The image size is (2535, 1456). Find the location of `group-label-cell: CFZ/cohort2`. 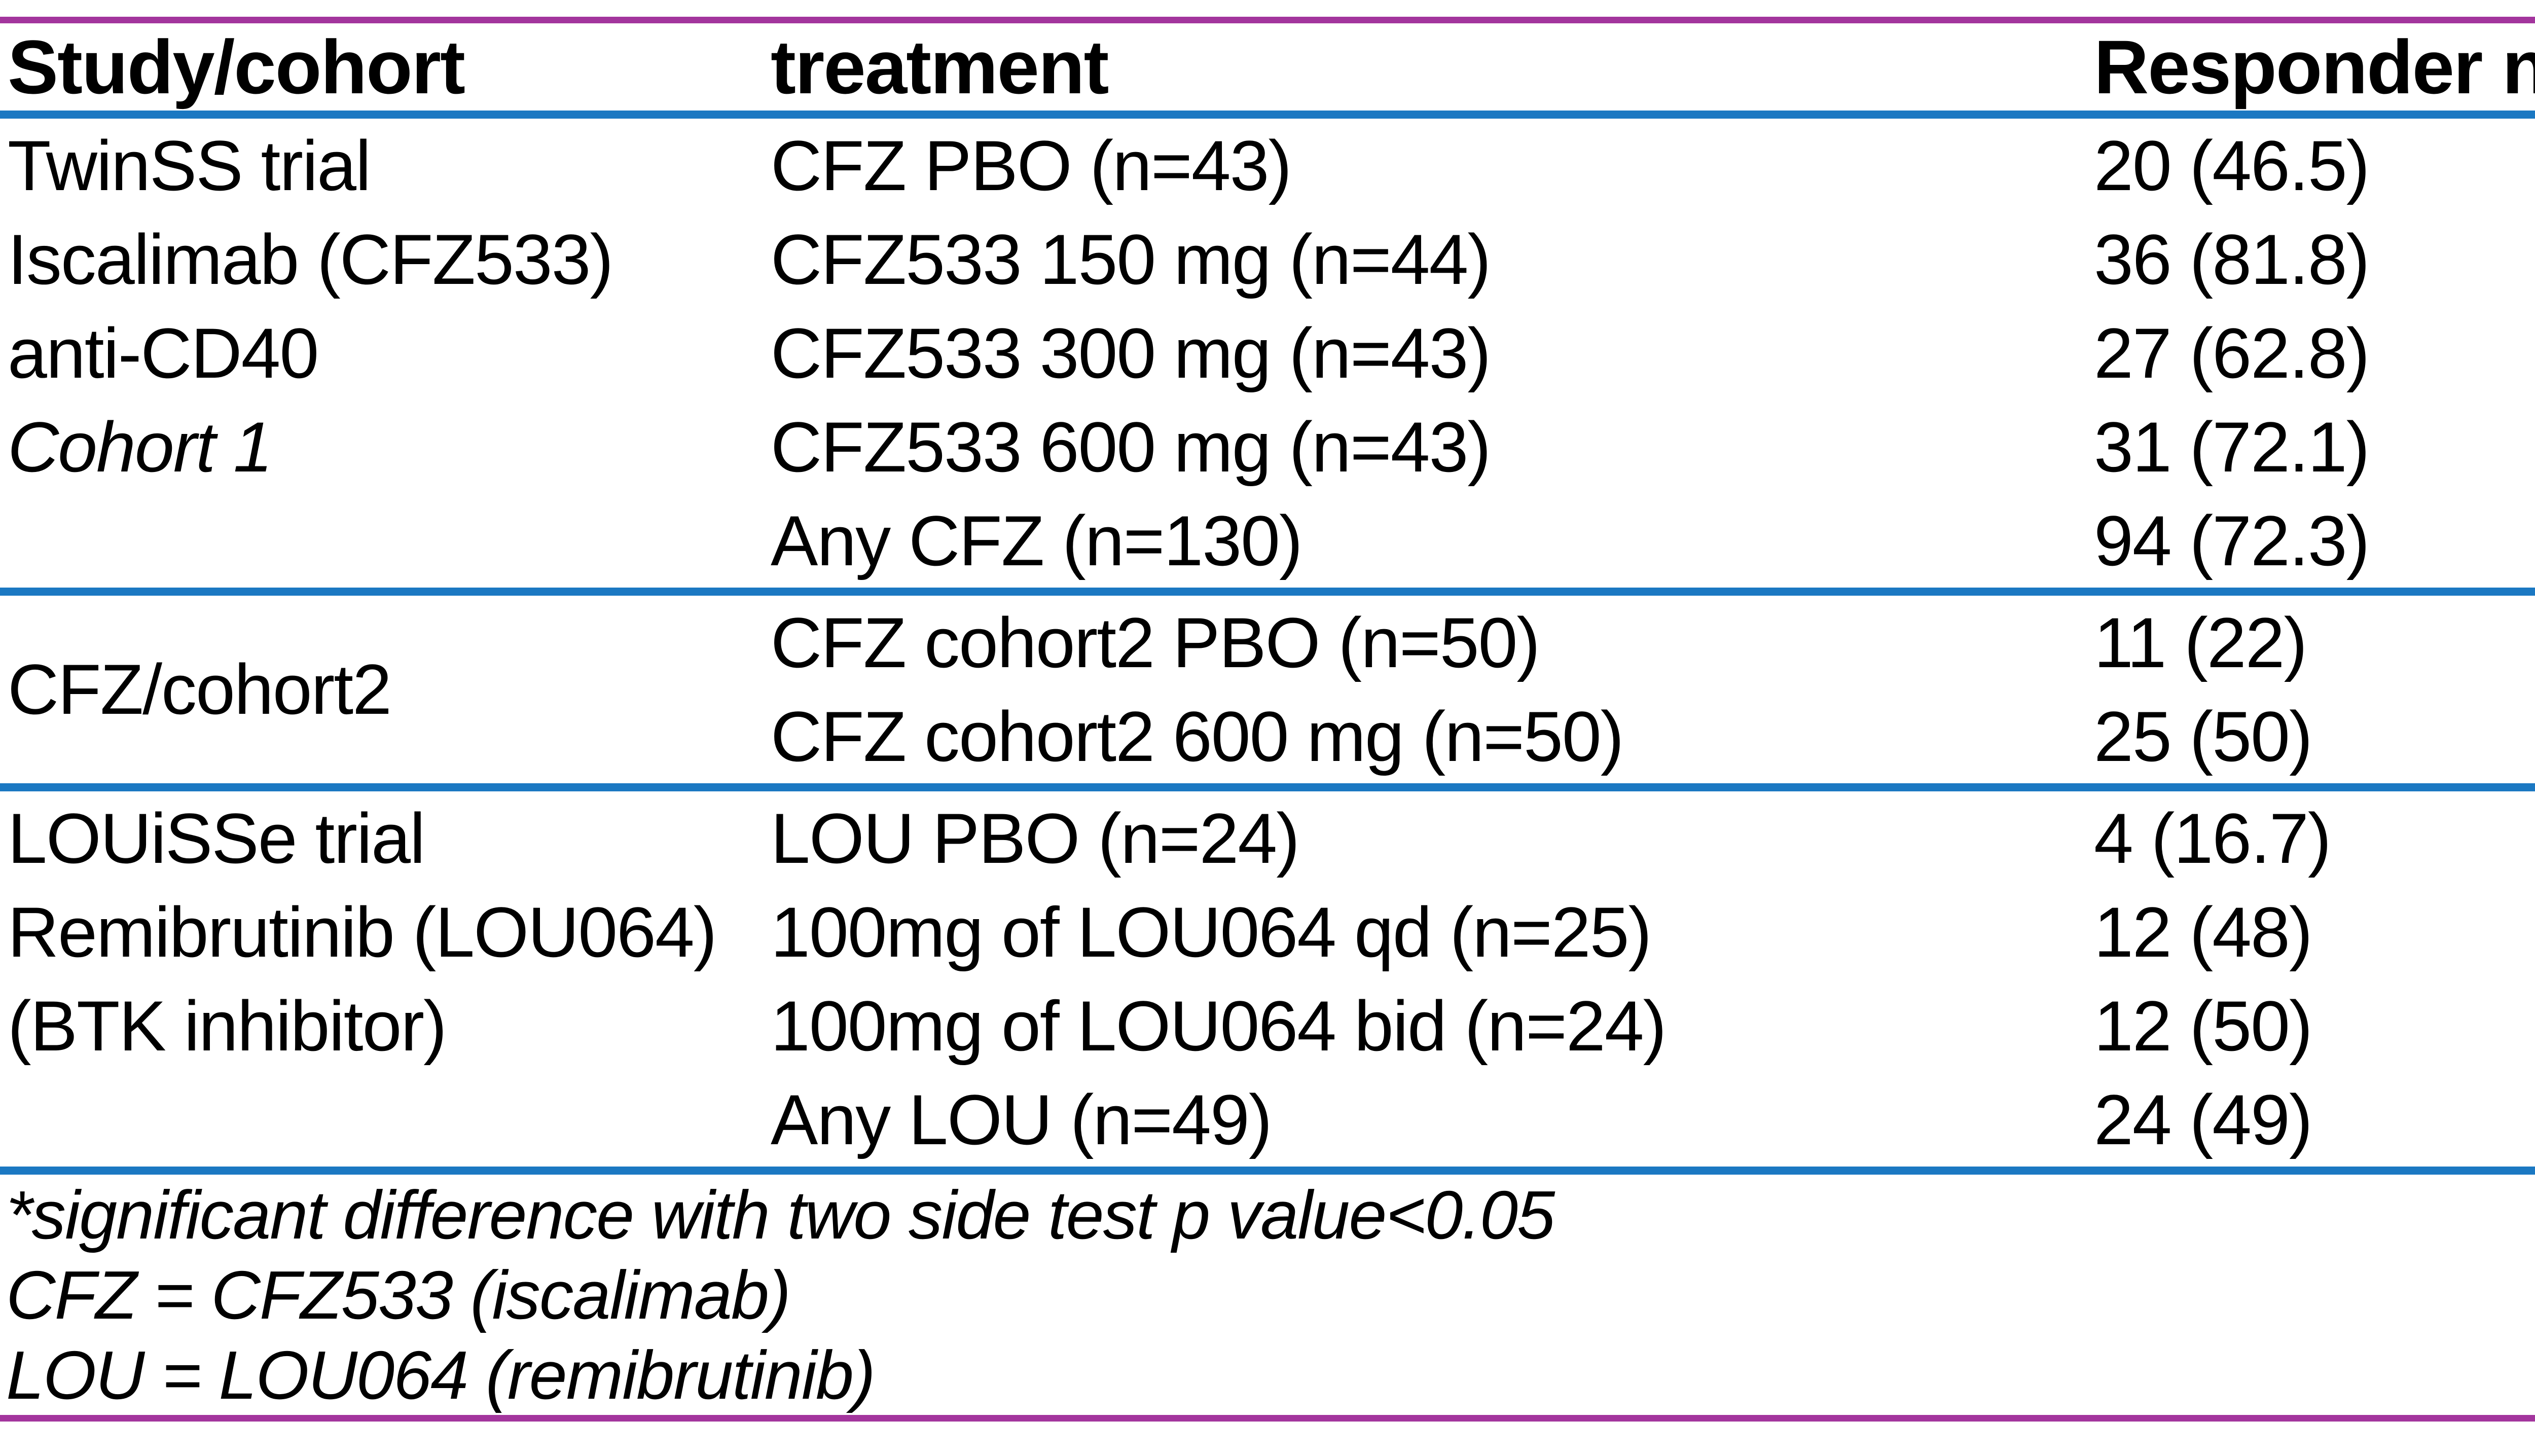

group-label-cell: CFZ/cohort2 is located at coordinates (200, 689).